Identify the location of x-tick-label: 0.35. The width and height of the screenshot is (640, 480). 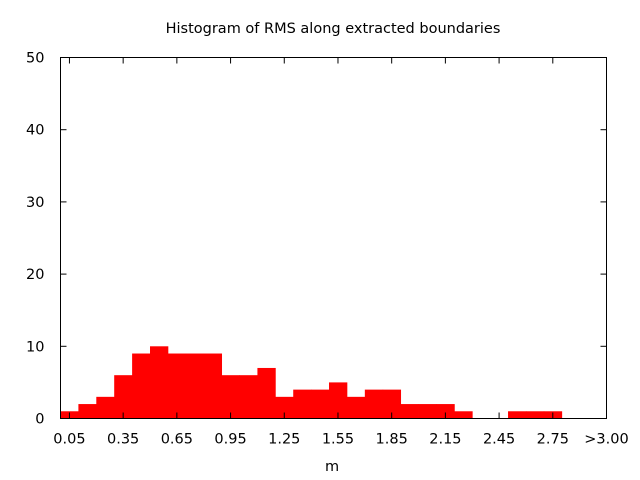
(123, 440).